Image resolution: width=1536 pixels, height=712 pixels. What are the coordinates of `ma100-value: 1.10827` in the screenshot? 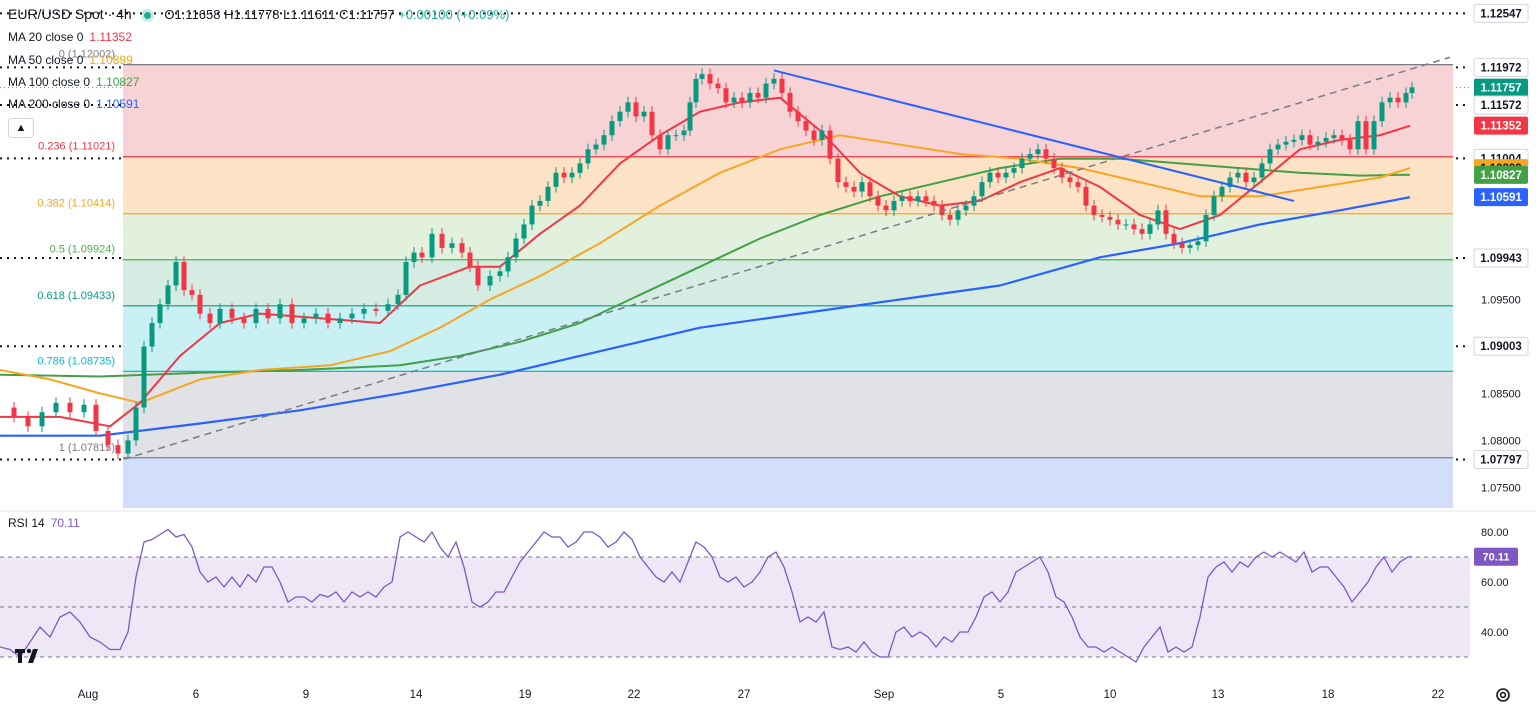 It's located at (118, 82).